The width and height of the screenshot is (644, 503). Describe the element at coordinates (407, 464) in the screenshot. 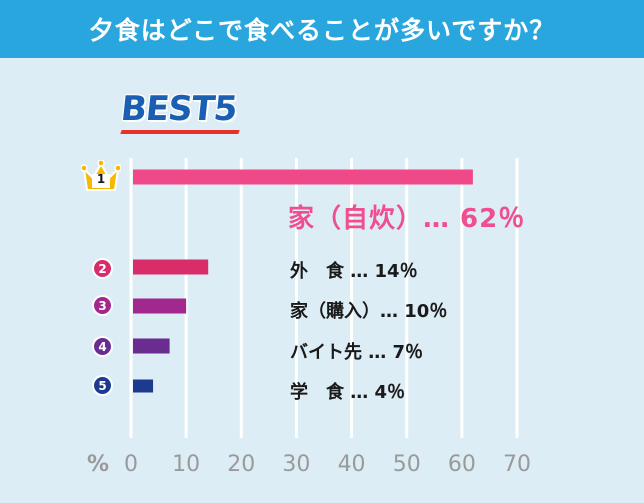

I see `x-tick-label-50: 50` at that location.